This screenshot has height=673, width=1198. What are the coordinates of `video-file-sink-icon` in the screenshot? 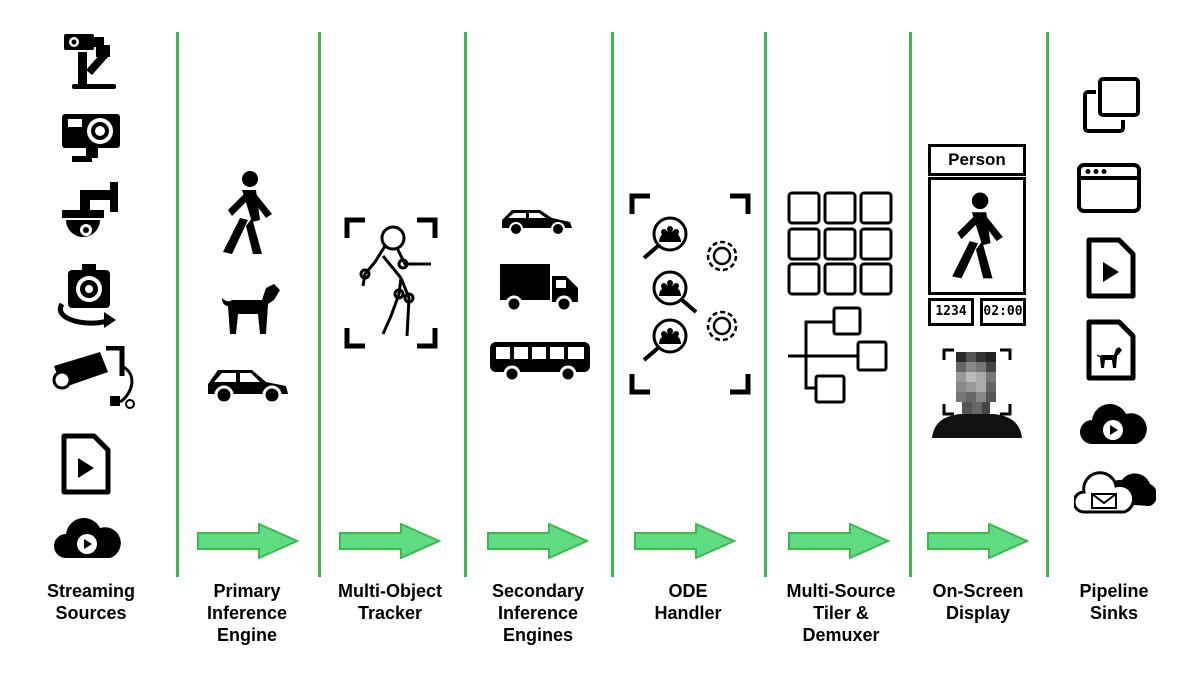 It's located at (1111, 268).